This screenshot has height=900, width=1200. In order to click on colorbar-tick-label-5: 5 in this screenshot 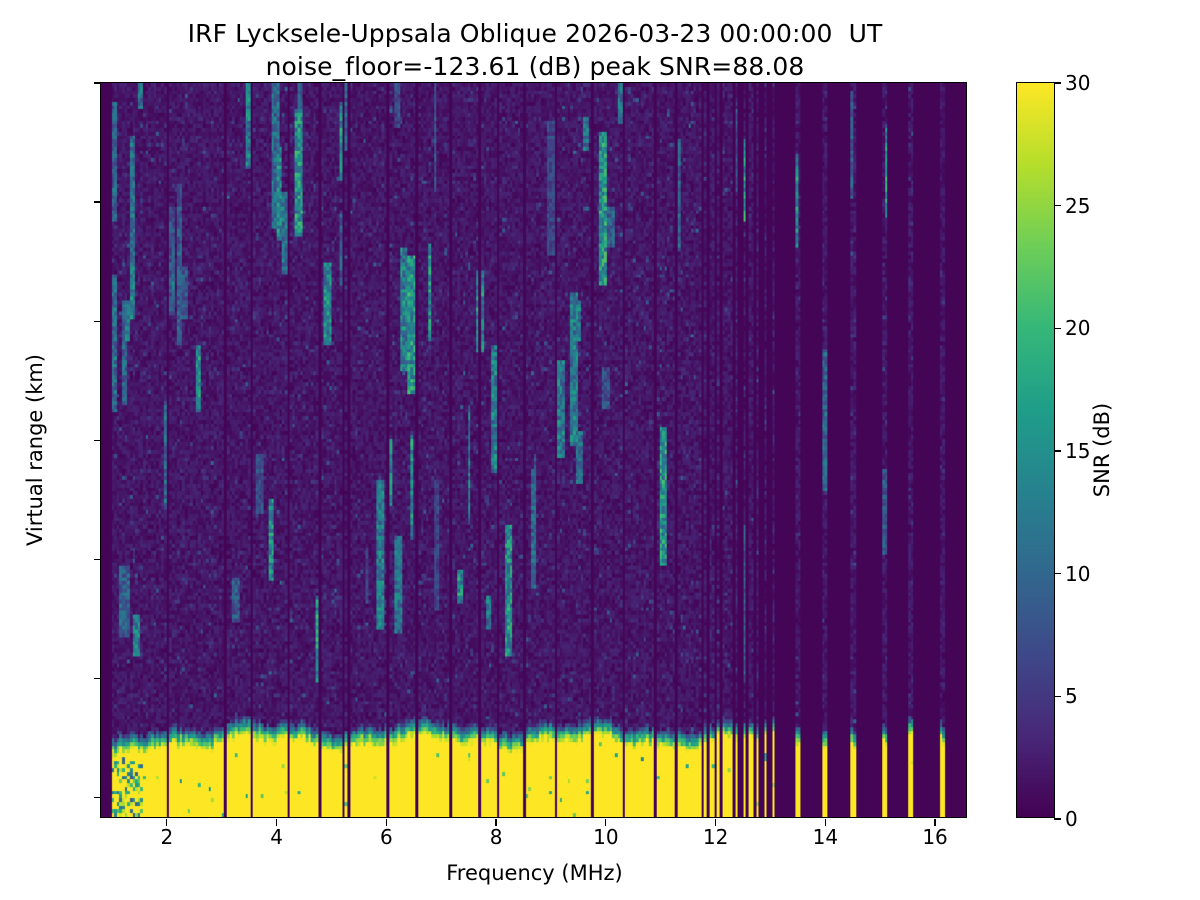, I will do `click(1071, 696)`.